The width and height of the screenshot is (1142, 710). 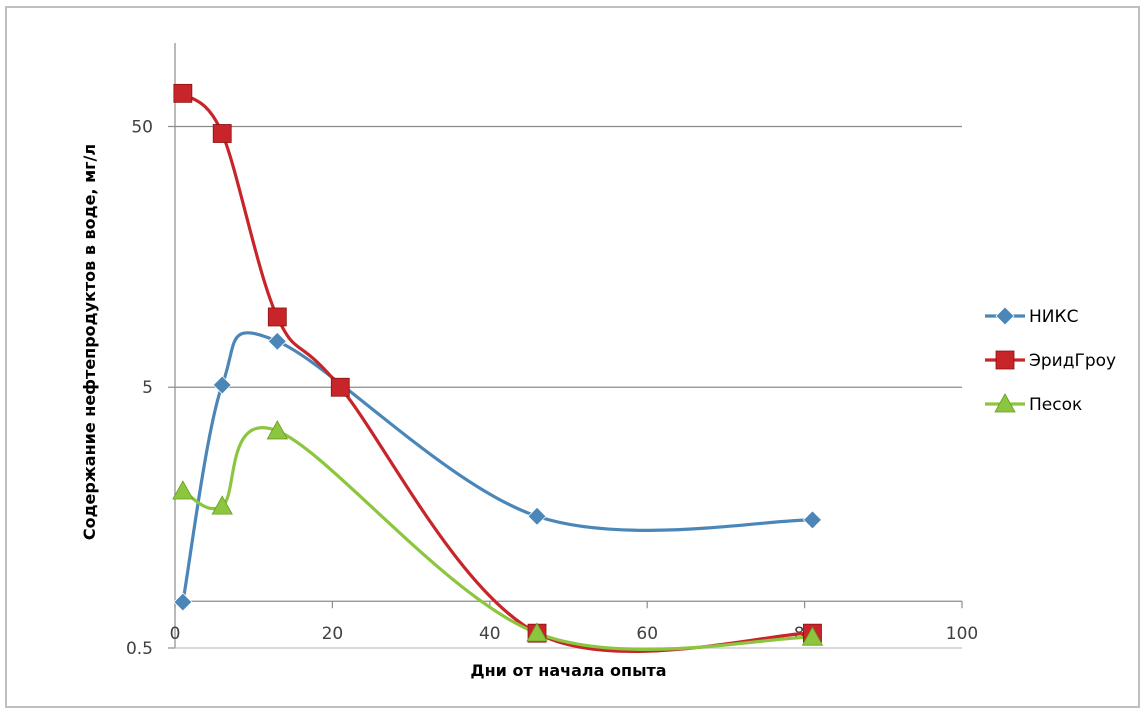 I want to click on x-axis-ticks: 020406080100, so click(x=574, y=622).